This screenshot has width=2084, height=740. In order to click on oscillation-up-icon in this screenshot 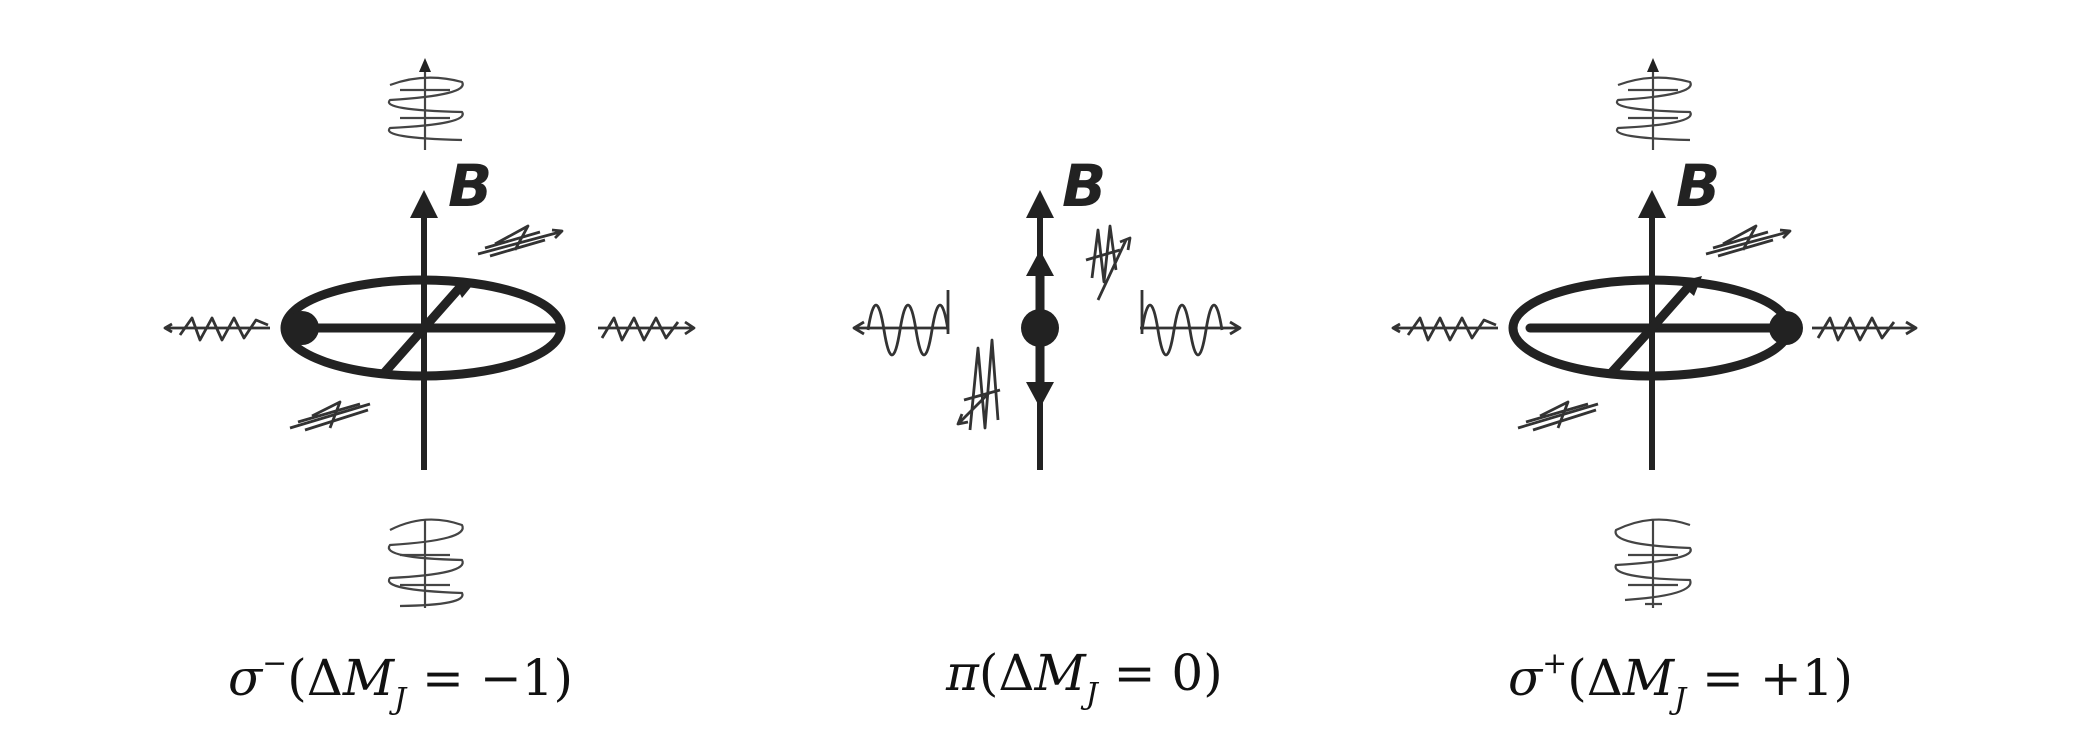, I will do `click(1040, 263)`.